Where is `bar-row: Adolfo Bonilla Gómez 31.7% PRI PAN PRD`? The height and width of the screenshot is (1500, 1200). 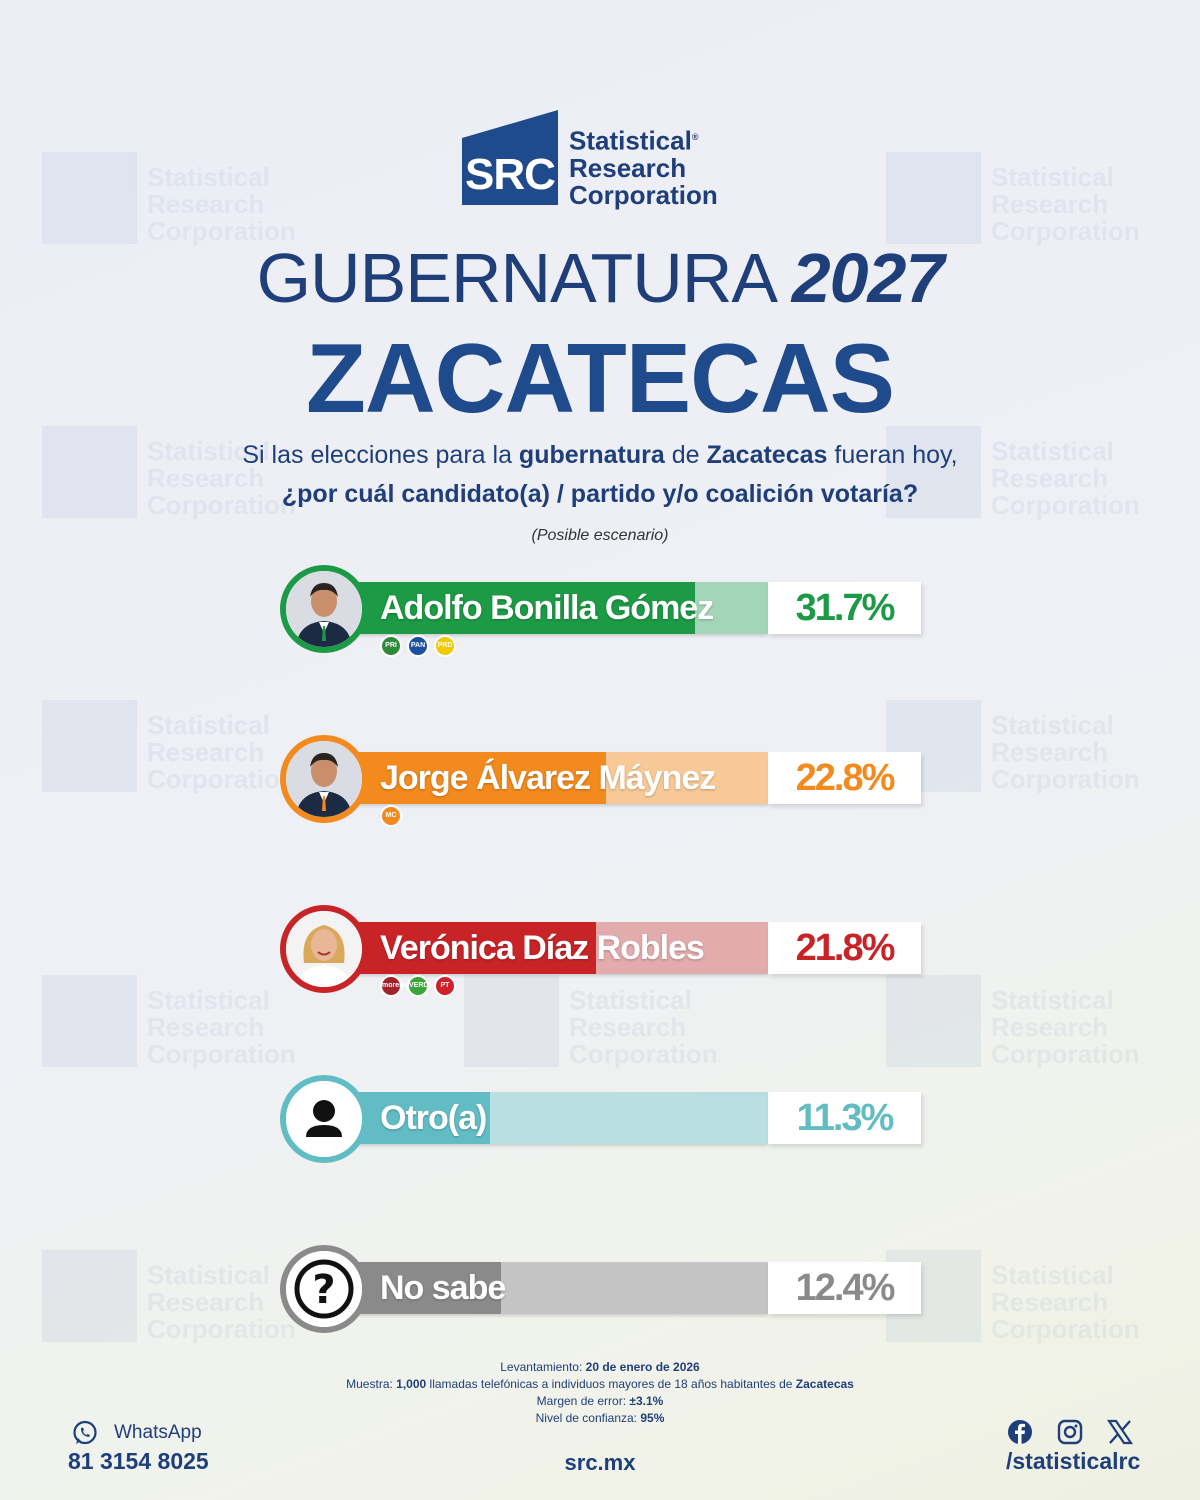 bar-row: Adolfo Bonilla Gómez 31.7% PRI PAN PRD is located at coordinates (605, 612).